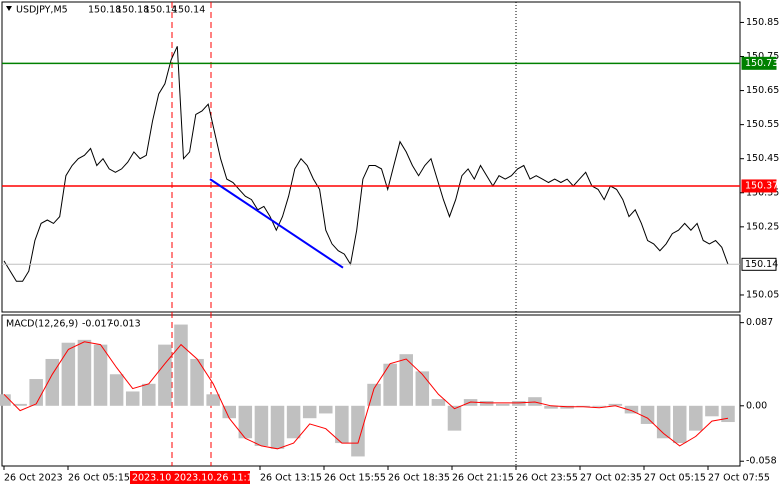 This screenshot has height=489, width=781. I want to click on x-tick-label: 26 Oct 15:55, so click(355, 478).